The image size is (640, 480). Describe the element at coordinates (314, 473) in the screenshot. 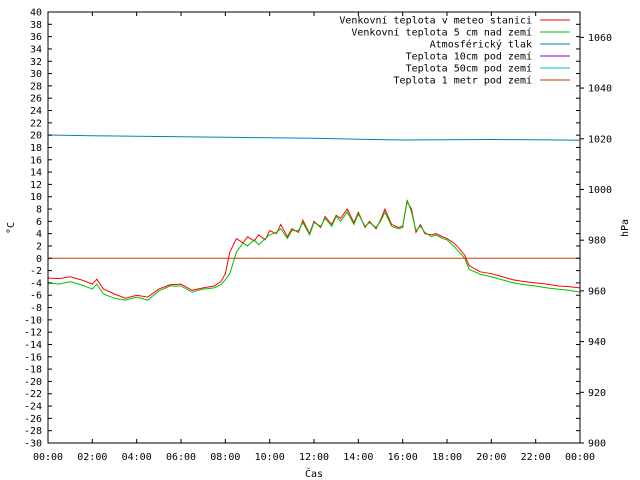

I see `x-axis-label: Čas` at that location.